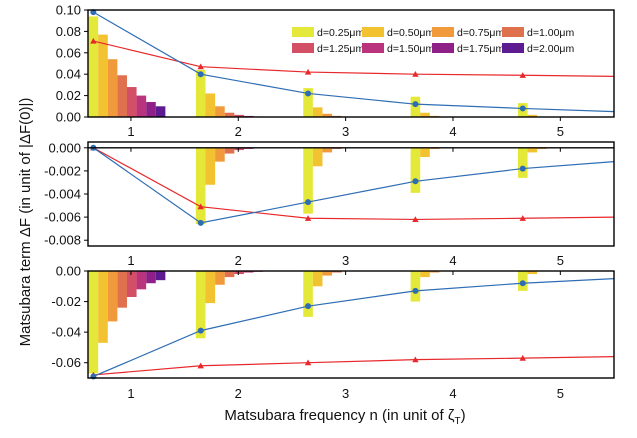 The width and height of the screenshot is (637, 438). I want to click on legend-label-1: d=0.25μm, so click(340, 33).